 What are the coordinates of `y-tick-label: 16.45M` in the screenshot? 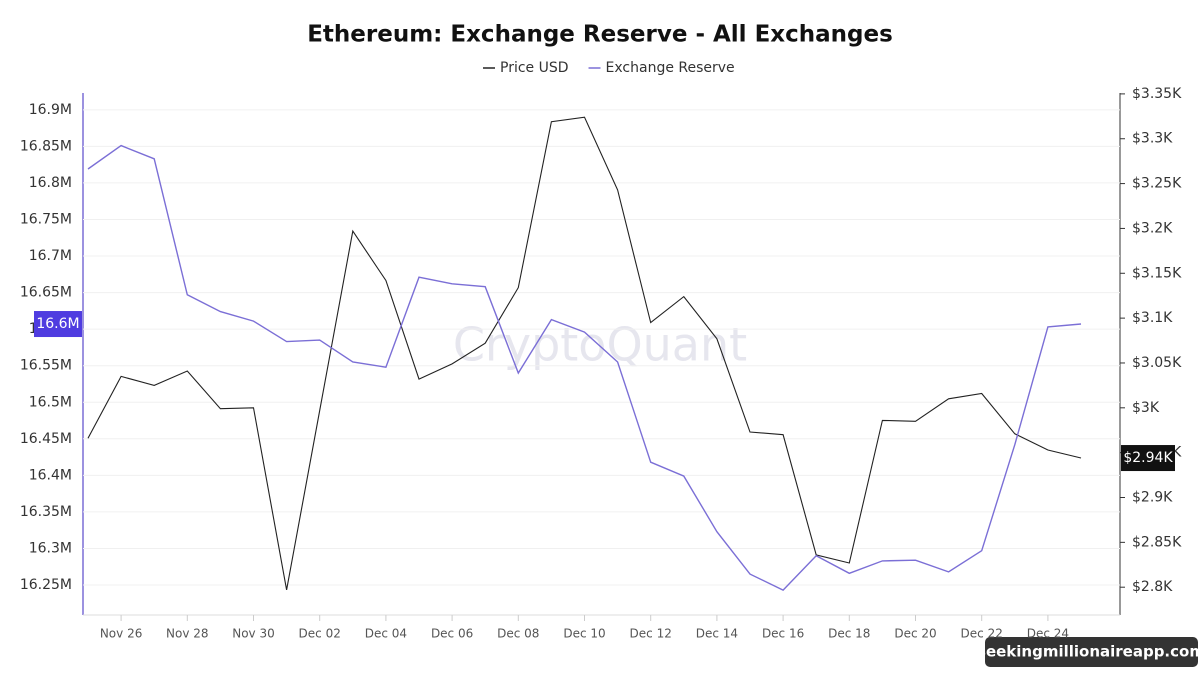 It's located at (46, 439).